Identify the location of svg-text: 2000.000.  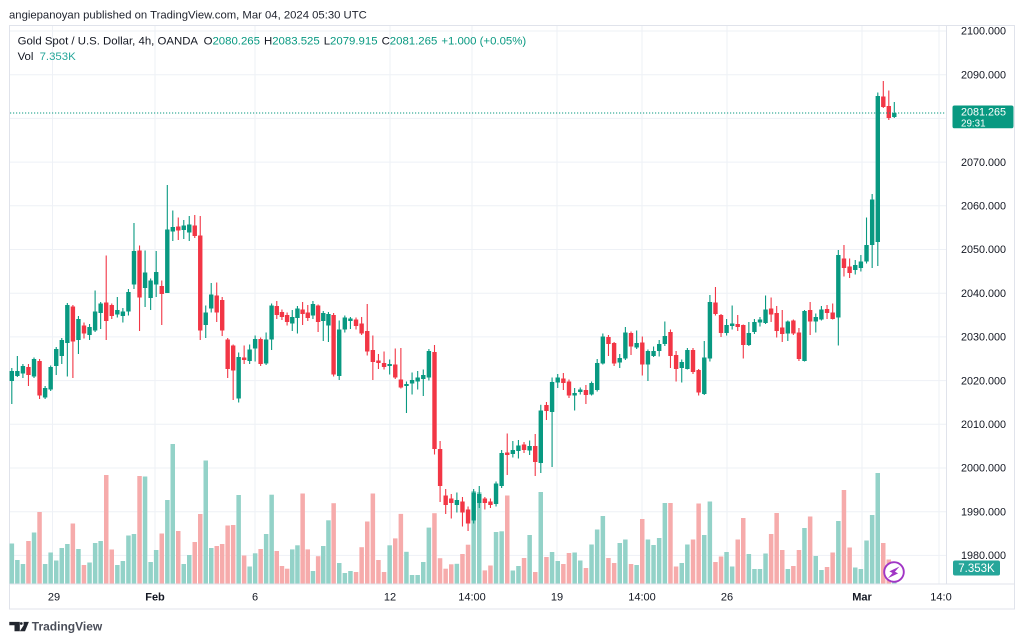
(983, 469).